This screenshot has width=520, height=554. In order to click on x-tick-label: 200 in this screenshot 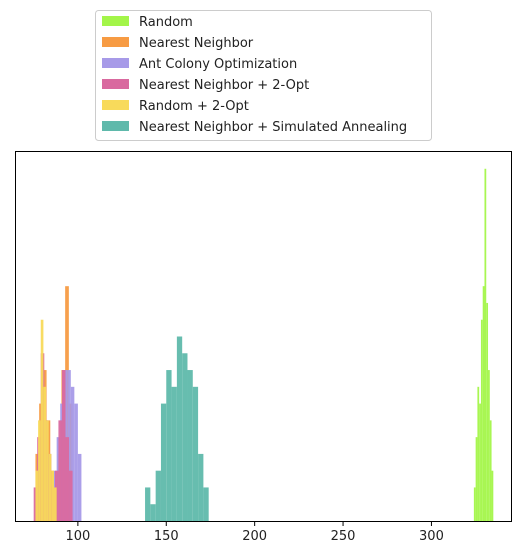, I will do `click(254, 536)`.